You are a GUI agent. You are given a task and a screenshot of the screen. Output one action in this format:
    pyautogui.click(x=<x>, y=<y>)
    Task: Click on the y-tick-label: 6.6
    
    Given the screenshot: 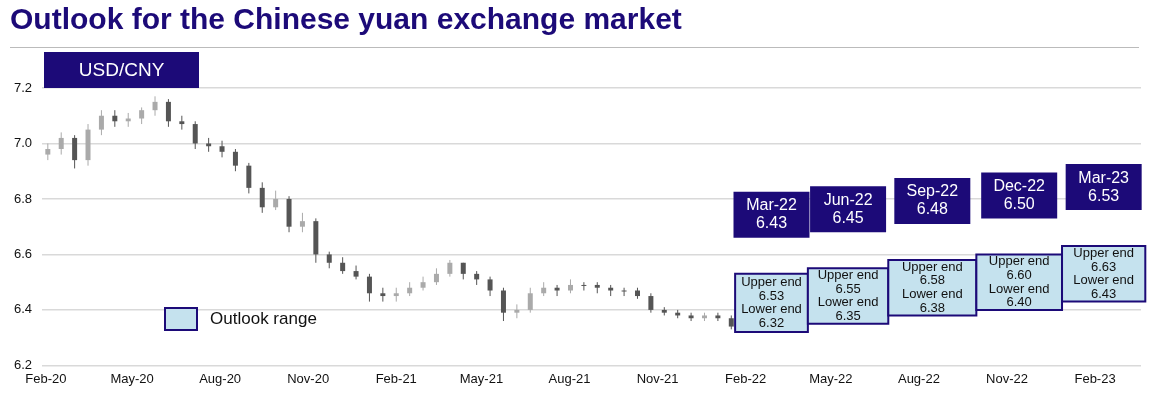 What is the action you would take?
    pyautogui.click(x=23, y=254)
    